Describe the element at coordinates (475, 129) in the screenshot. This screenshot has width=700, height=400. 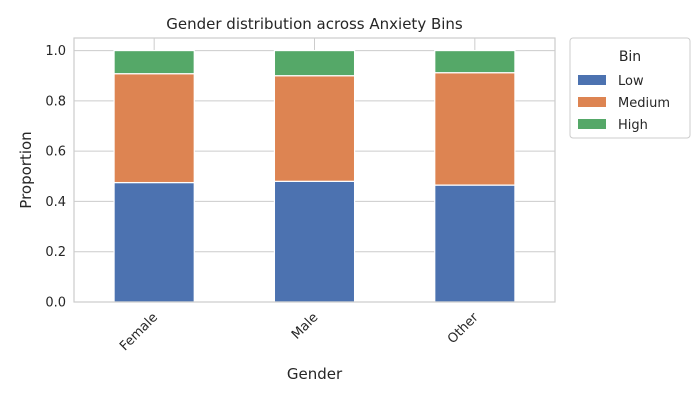
I see `bar-medium-other` at that location.